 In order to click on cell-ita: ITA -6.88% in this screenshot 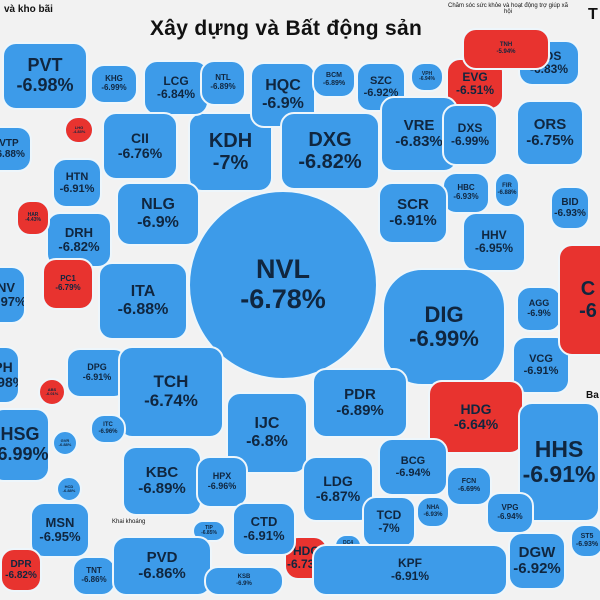, I will do `click(143, 301)`.